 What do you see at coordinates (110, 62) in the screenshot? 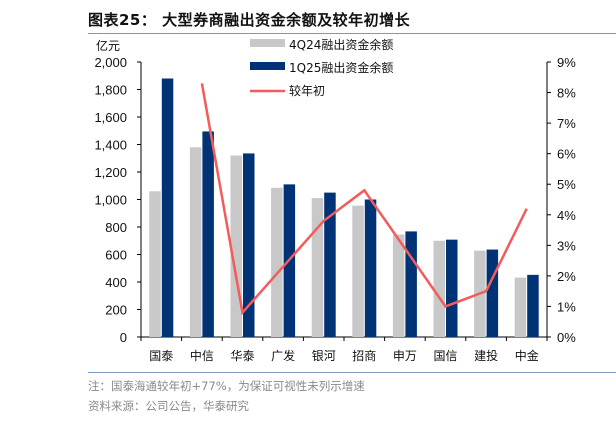
I see `left-tick-label: 2,000` at bounding box center [110, 62].